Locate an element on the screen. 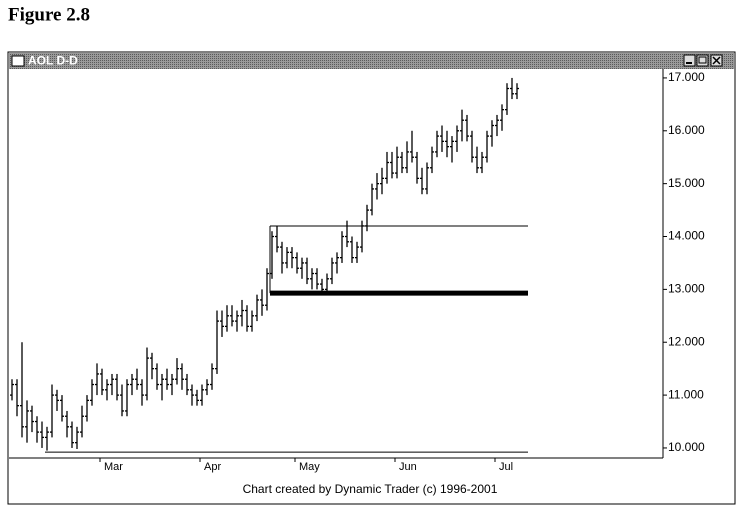  x-tick-label: Apr is located at coordinates (212, 467).